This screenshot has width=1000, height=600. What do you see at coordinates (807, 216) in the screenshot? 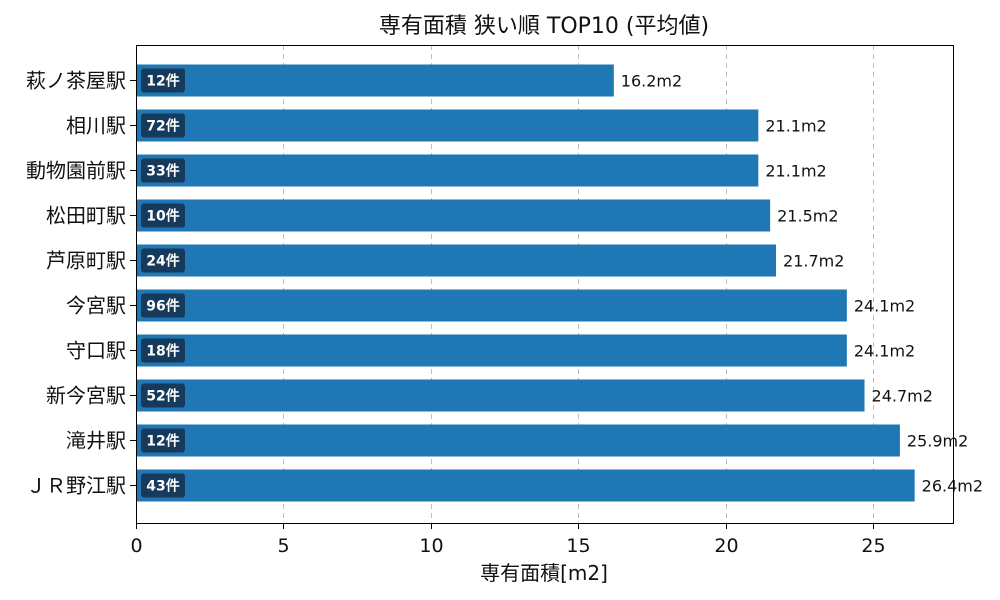
I see `value-label: 21.5m2` at bounding box center [807, 216].